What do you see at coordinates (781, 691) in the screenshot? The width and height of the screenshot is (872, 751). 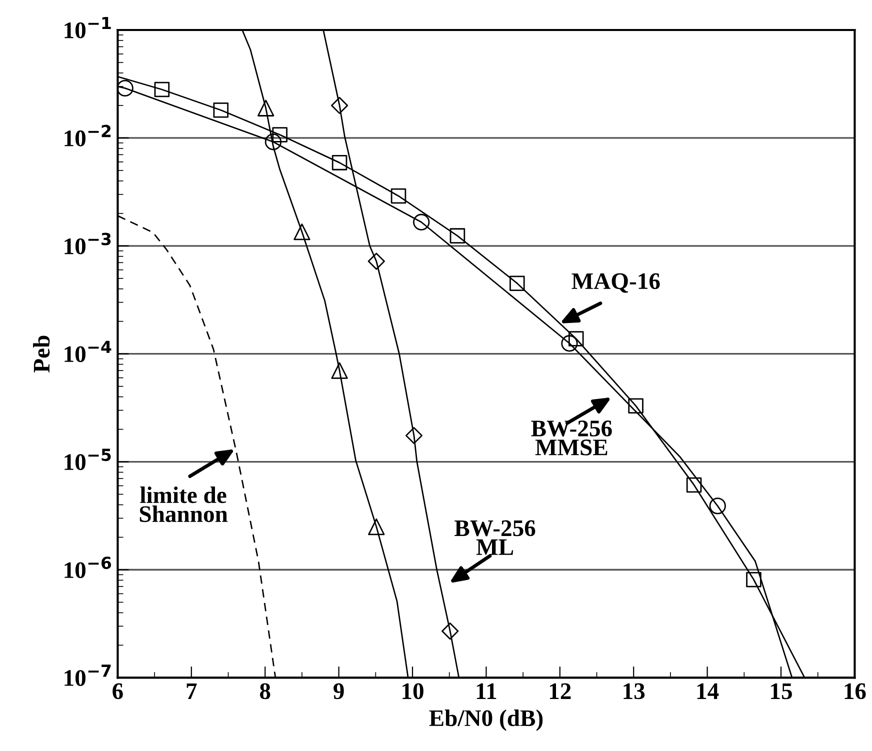 I see `x-tick-label: 15` at bounding box center [781, 691].